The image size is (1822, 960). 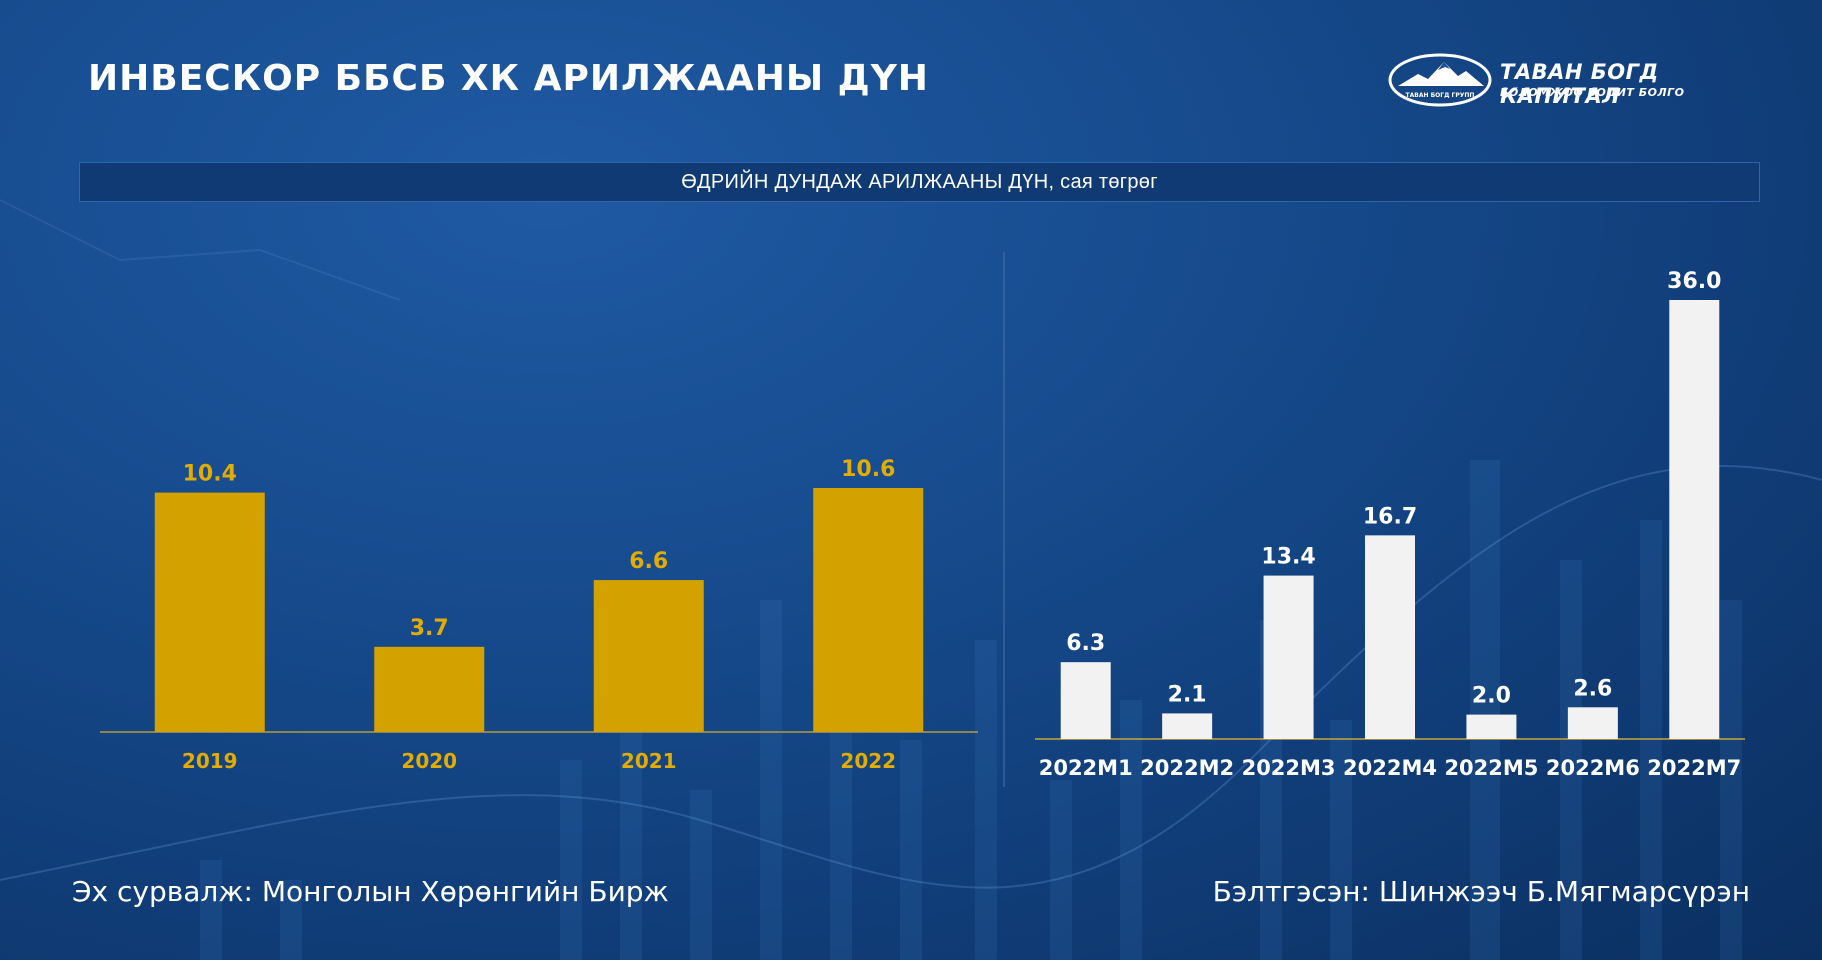 What do you see at coordinates (1004, 519) in the screenshot?
I see `chart-divider` at bounding box center [1004, 519].